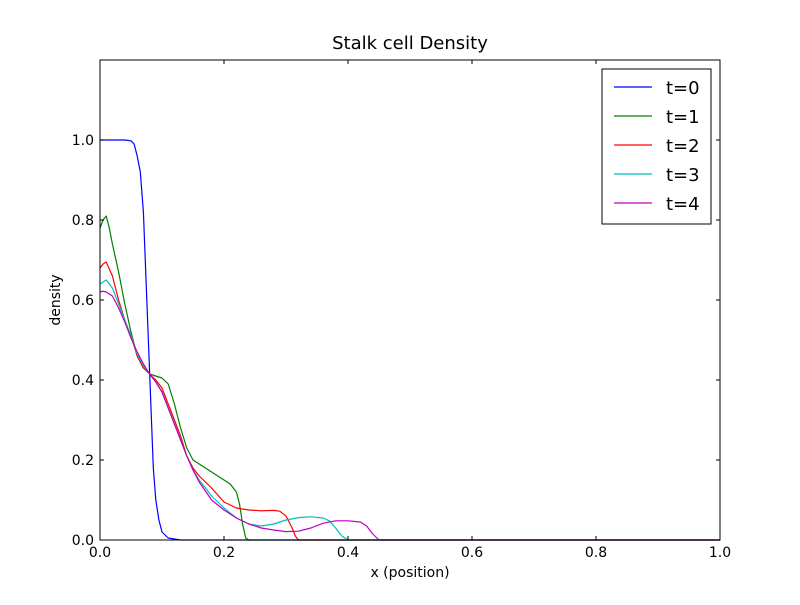 The width and height of the screenshot is (800, 605). Describe the element at coordinates (56, 299) in the screenshot. I see `y-axis-label: density` at that location.